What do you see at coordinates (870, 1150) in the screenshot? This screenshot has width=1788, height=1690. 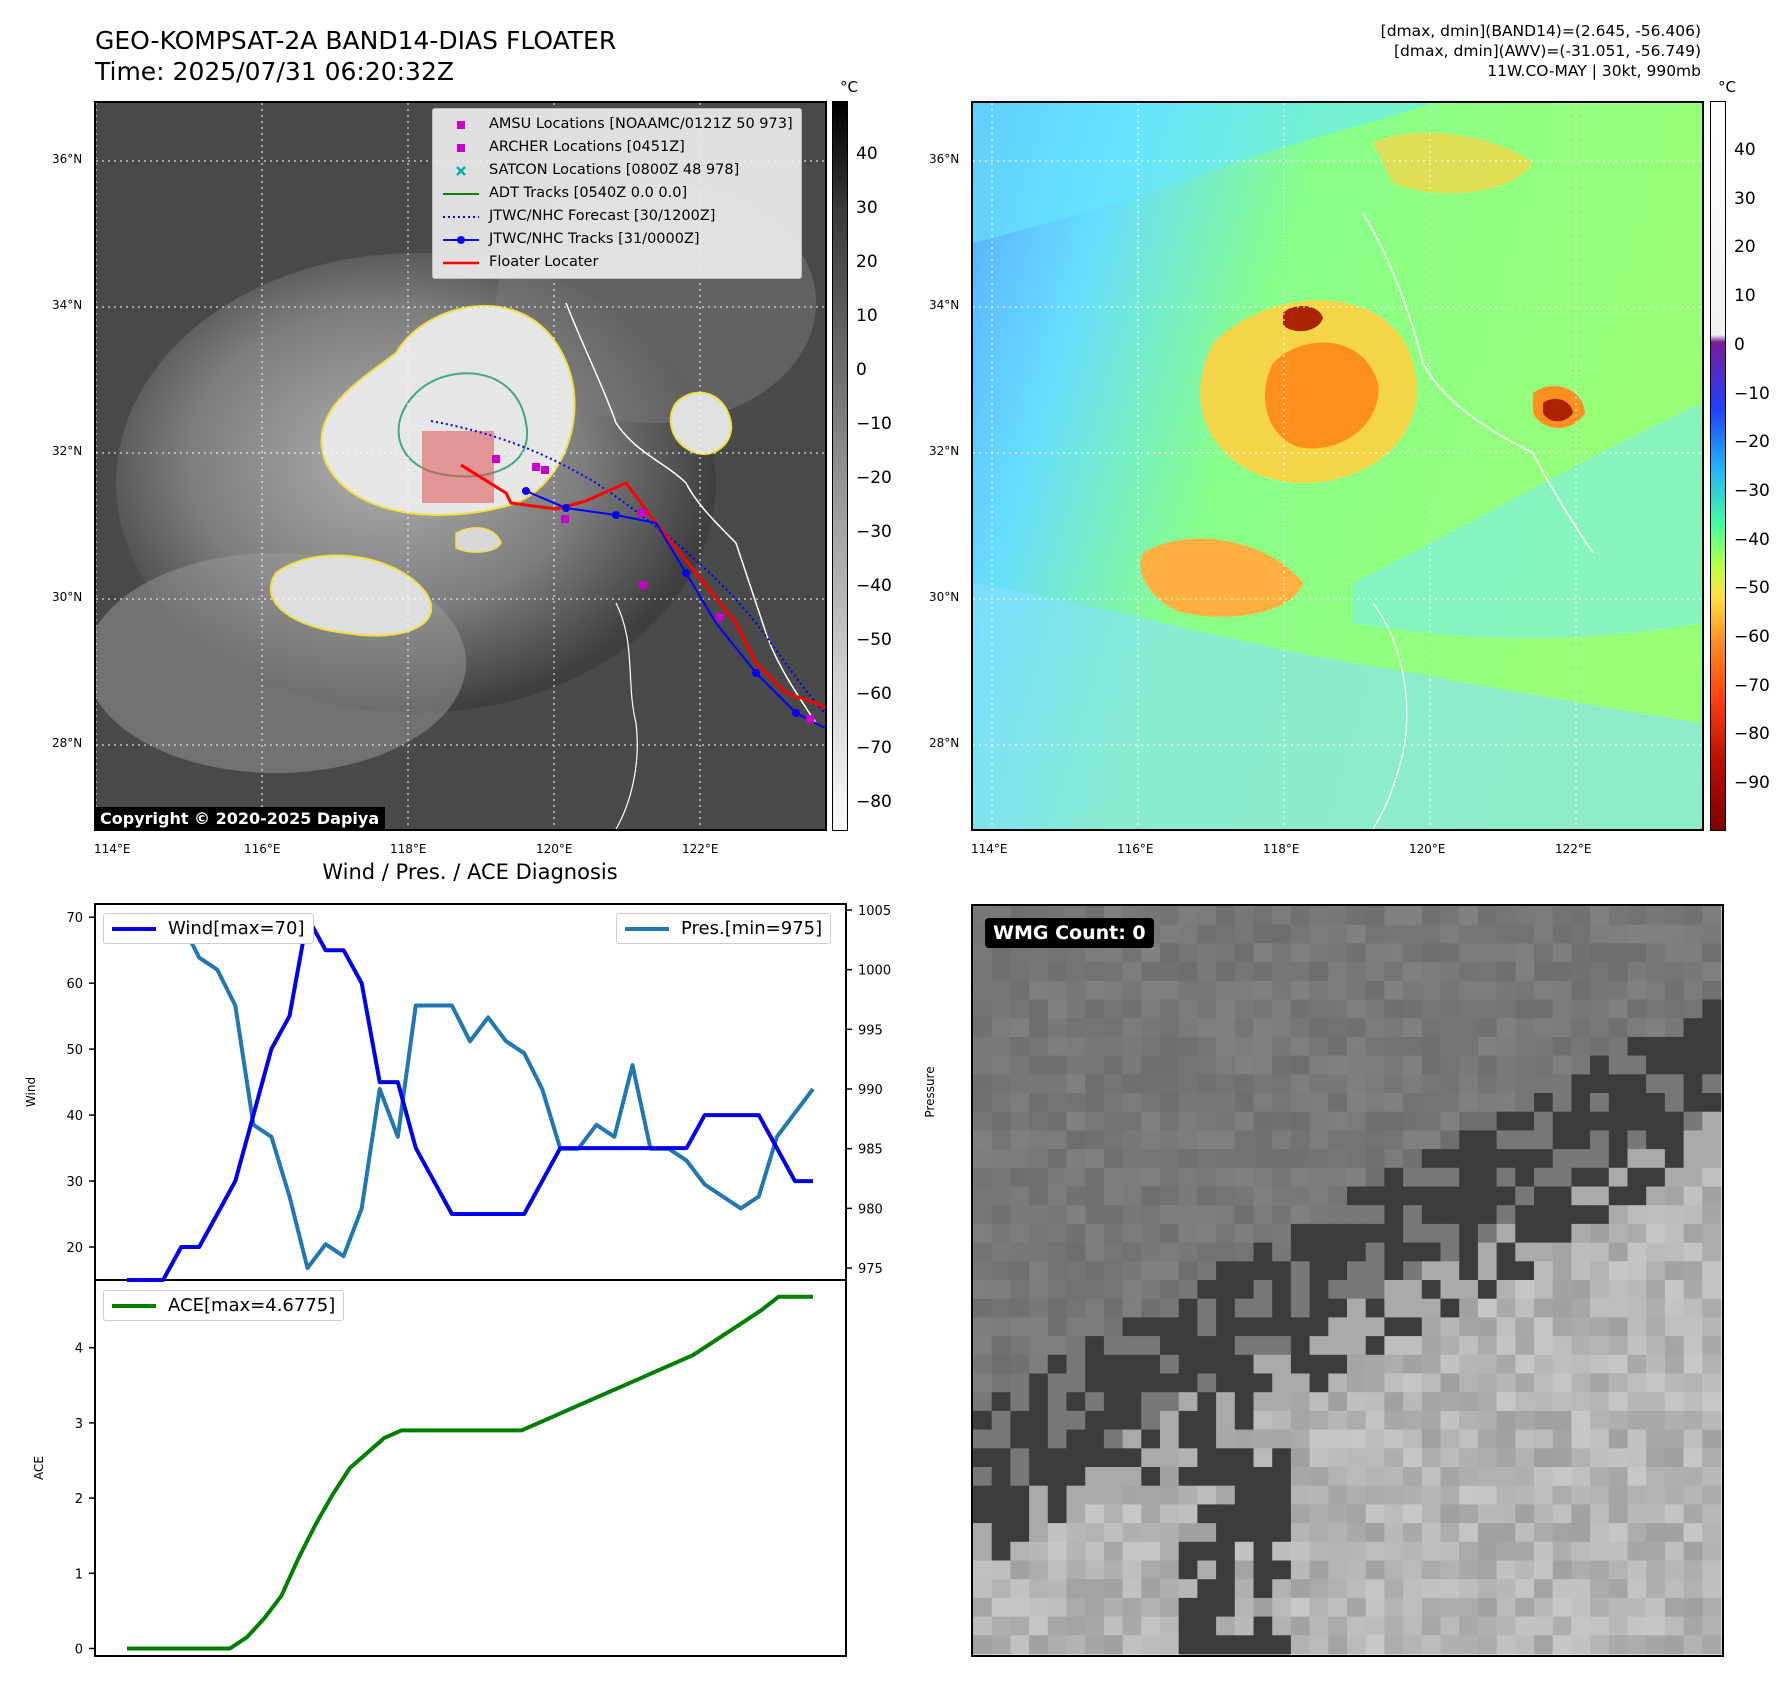 I see `pressure-tick-label: 985` at bounding box center [870, 1150].